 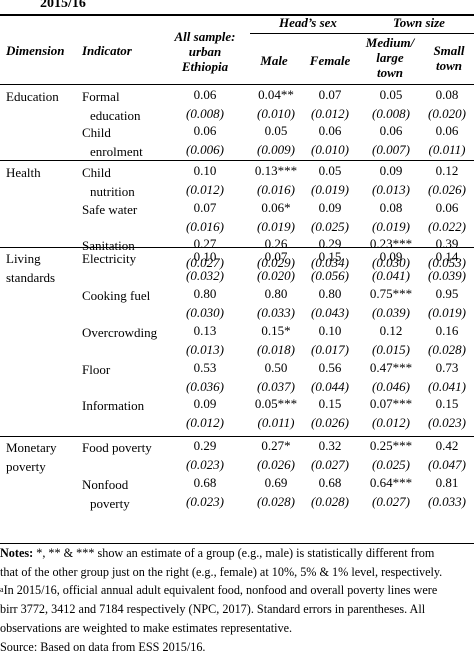 I want to click on standard-error-cell: (0.047), so click(x=447, y=464).